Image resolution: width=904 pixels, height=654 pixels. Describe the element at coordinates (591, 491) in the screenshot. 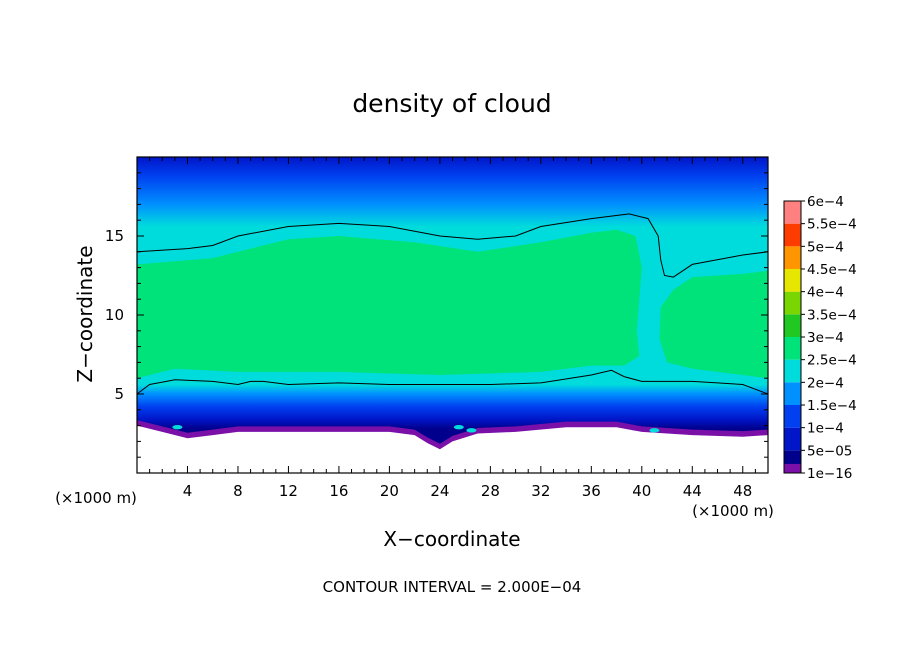

I see `x-tick-label: 36` at that location.